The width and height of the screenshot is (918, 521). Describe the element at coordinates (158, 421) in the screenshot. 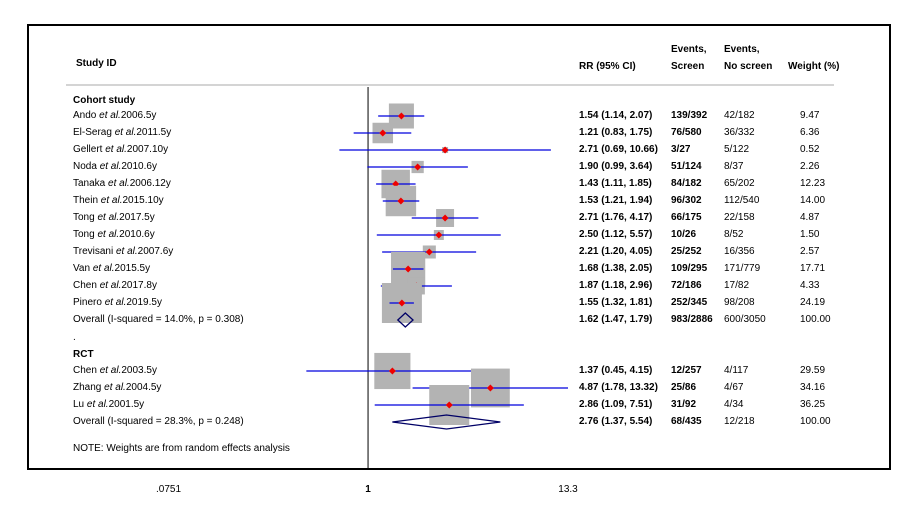

I see `overall-label: Overall (I-squared = 28.3%, p = 0.248)` at that location.